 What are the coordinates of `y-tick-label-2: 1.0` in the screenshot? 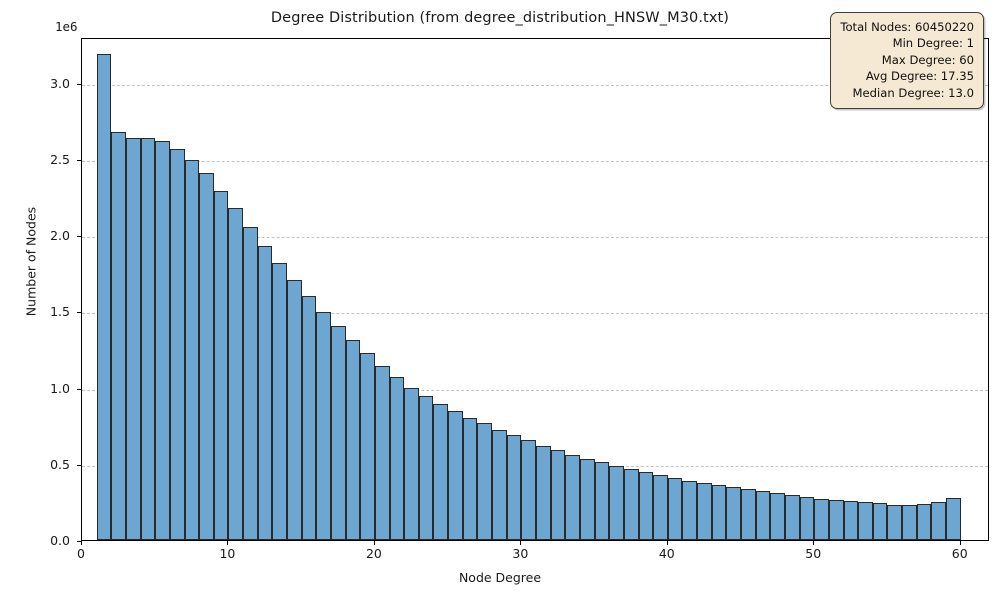 It's located at (60, 388).